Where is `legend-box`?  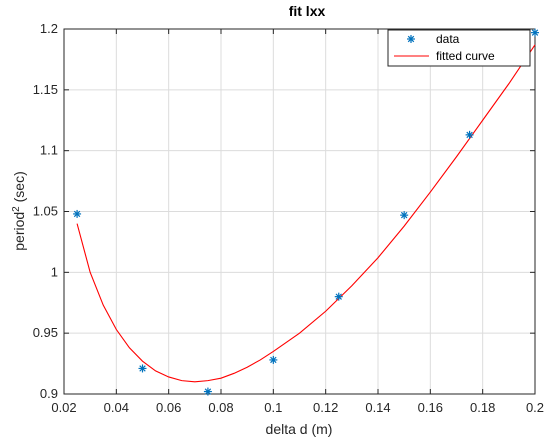
legend-box is located at coordinates (459, 48).